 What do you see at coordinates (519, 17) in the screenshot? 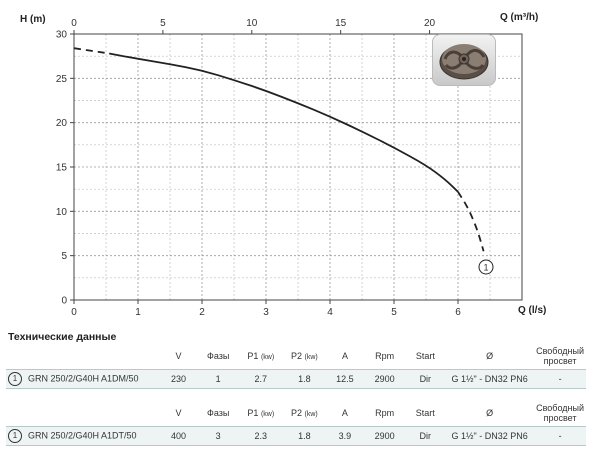
I see `x2-axis-label: Q (m³/h)` at bounding box center [519, 17].